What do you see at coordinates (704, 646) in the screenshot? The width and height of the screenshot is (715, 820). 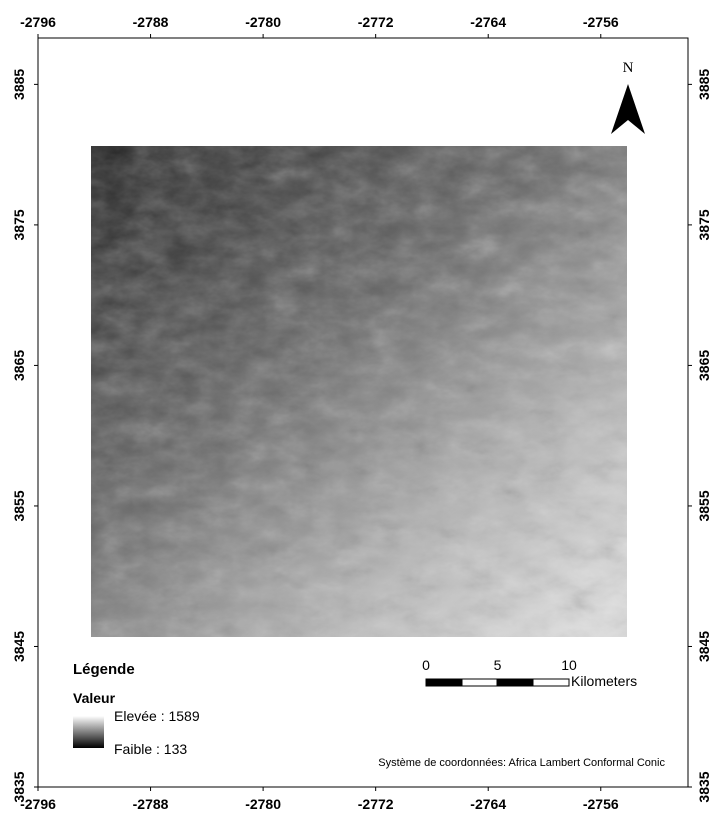 I see `y-tick-label-right: 3845` at bounding box center [704, 646].